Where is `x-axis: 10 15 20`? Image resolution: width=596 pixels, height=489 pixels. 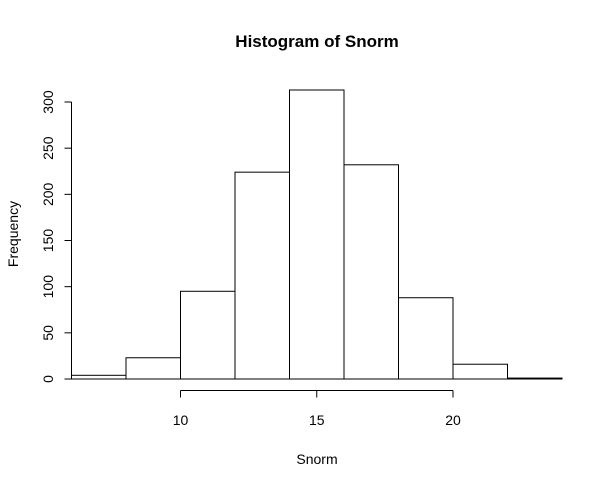
x-axis: 10 15 20 is located at coordinates (317, 409).